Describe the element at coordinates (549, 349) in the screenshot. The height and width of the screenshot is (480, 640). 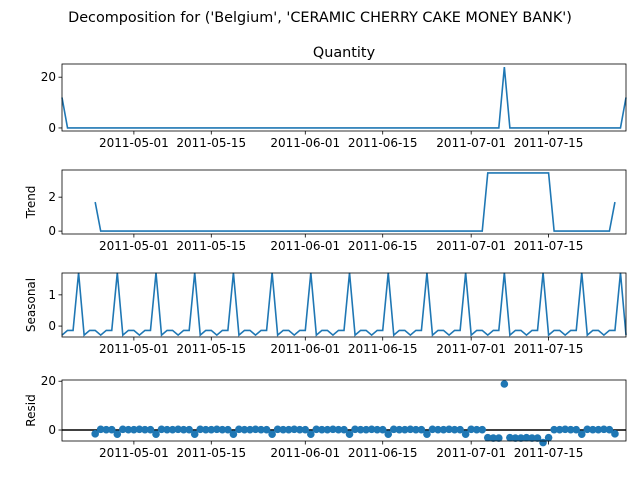
I see `x-tick-label: 2011-07-15` at that location.